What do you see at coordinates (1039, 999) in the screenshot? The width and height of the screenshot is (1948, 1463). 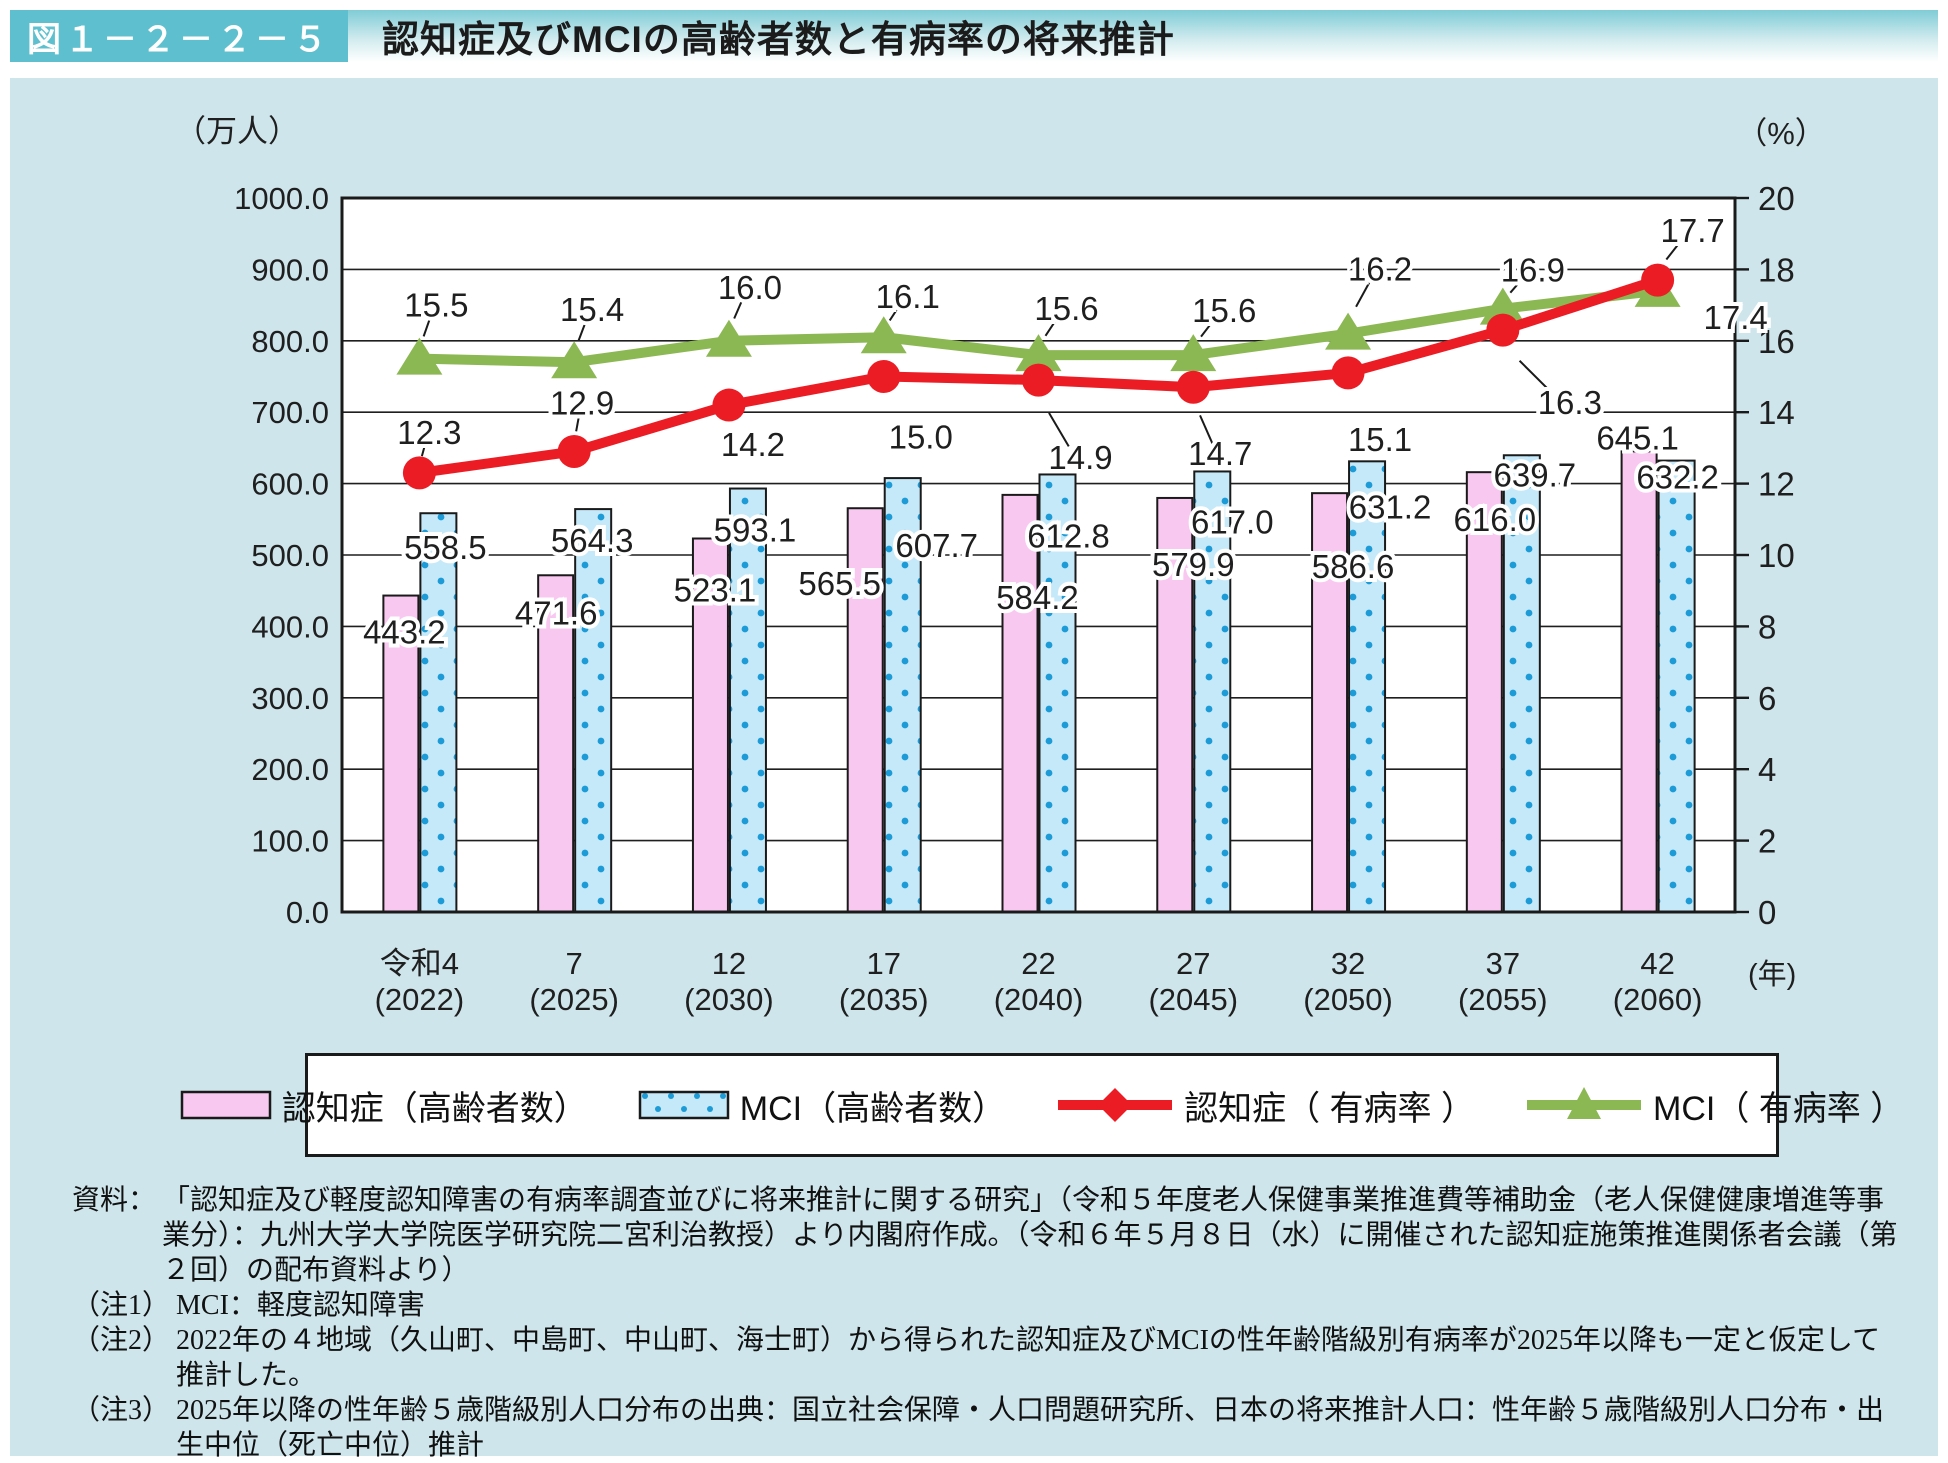 I see `x-tick-year-4: (2040)` at bounding box center [1039, 999].